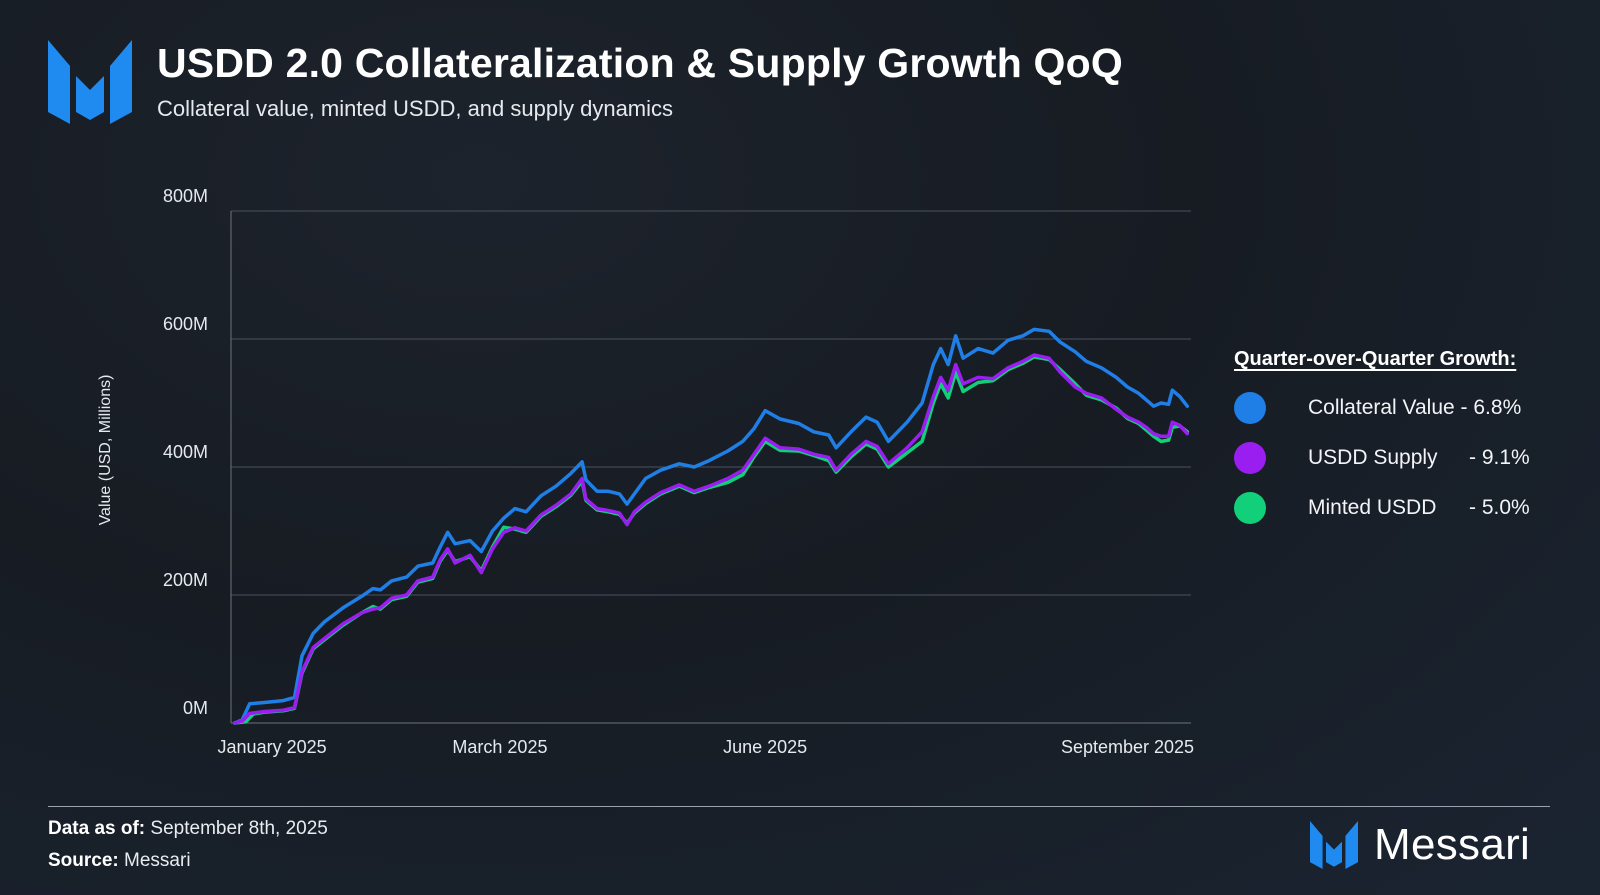  Describe the element at coordinates (185, 452) in the screenshot. I see `y-tick-label: 400M` at that location.